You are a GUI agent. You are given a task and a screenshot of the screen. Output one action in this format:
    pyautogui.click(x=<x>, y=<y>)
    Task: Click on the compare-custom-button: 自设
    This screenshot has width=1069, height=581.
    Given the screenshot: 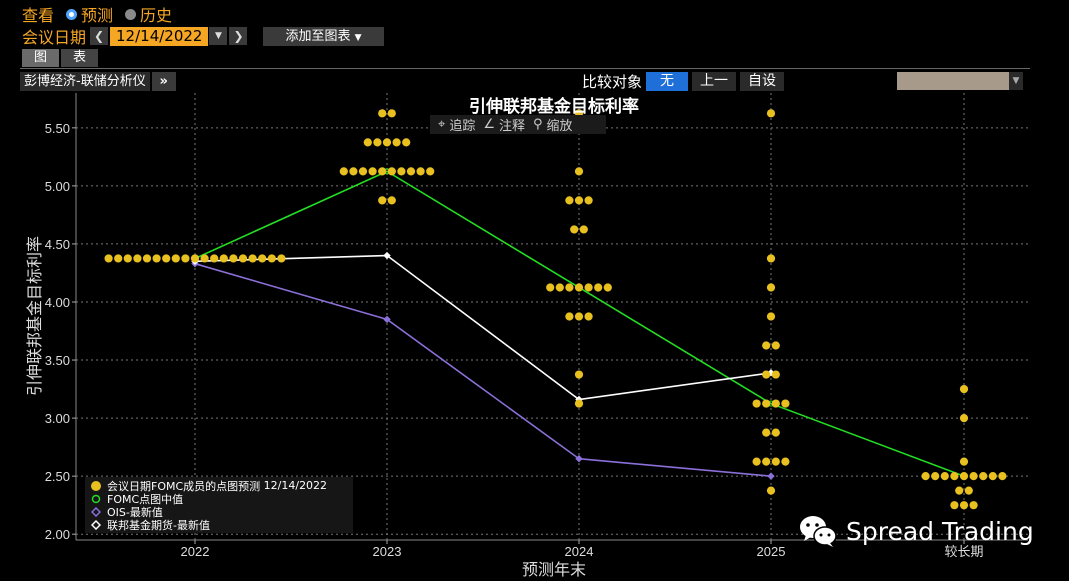 What is the action you would take?
    pyautogui.click(x=762, y=81)
    